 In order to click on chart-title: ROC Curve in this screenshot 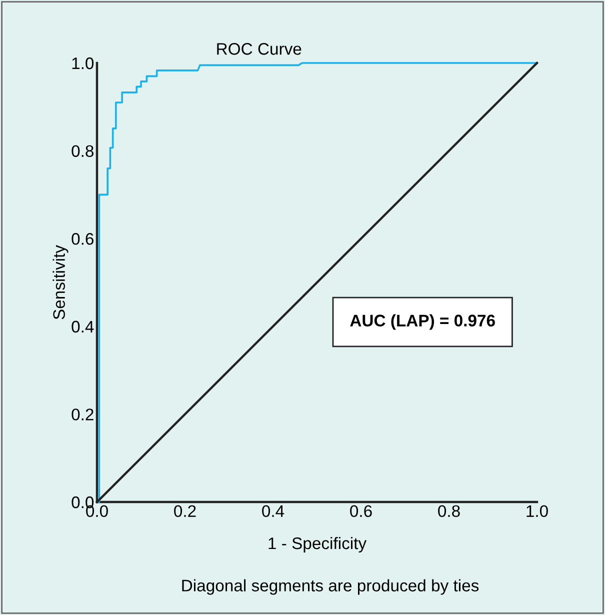, I will do `click(259, 49)`.